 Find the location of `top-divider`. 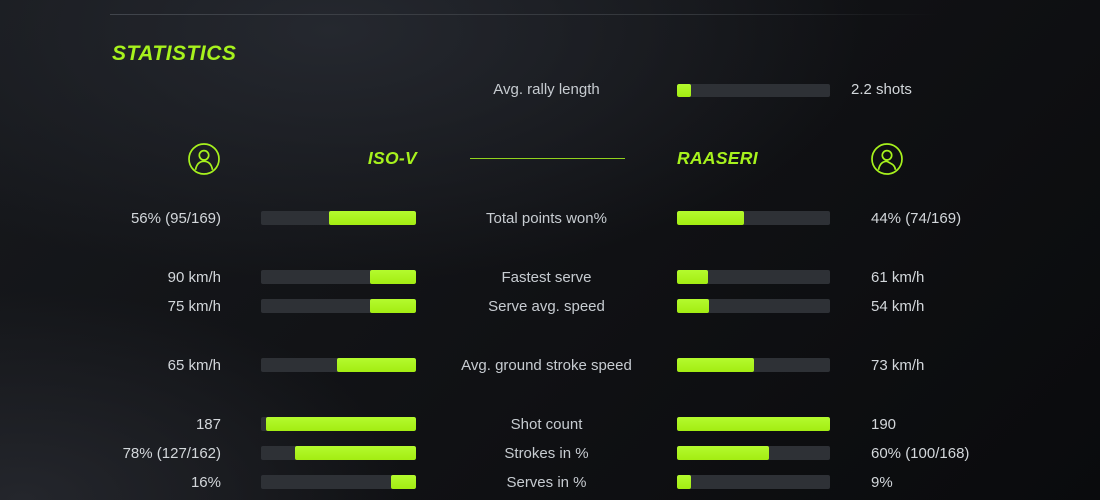

top-divider is located at coordinates (524, 14).